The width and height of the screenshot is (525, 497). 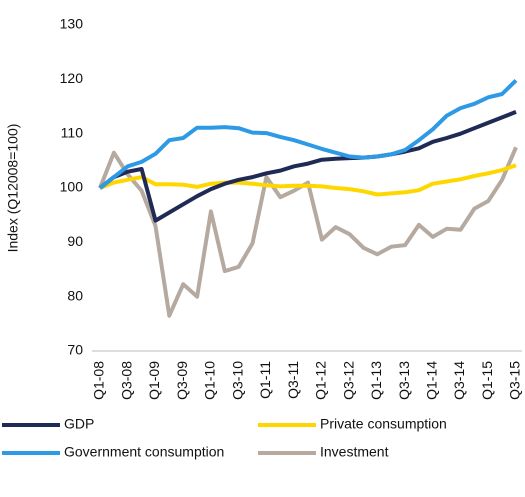 What do you see at coordinates (72, 132) in the screenshot?
I see `y-tick-label: 110` at bounding box center [72, 132].